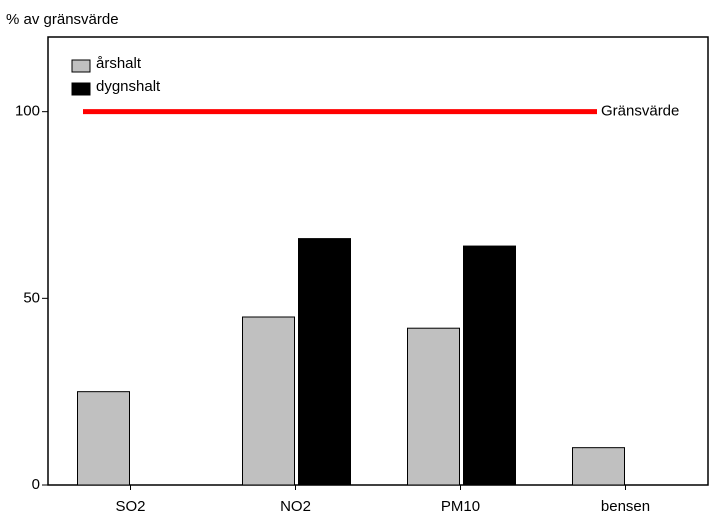  What do you see at coordinates (27, 111) in the screenshot?
I see `y-tick-label: 100` at bounding box center [27, 111].